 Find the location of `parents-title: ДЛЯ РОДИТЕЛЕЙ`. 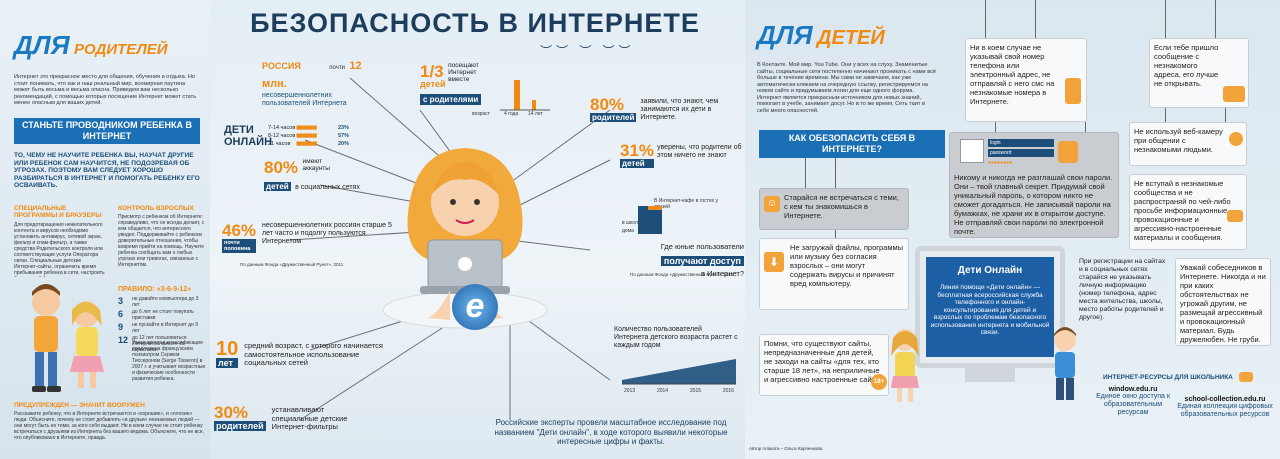

parents-title: ДЛЯ РОДИТЕЛЕЙ is located at coordinates (91, 45).